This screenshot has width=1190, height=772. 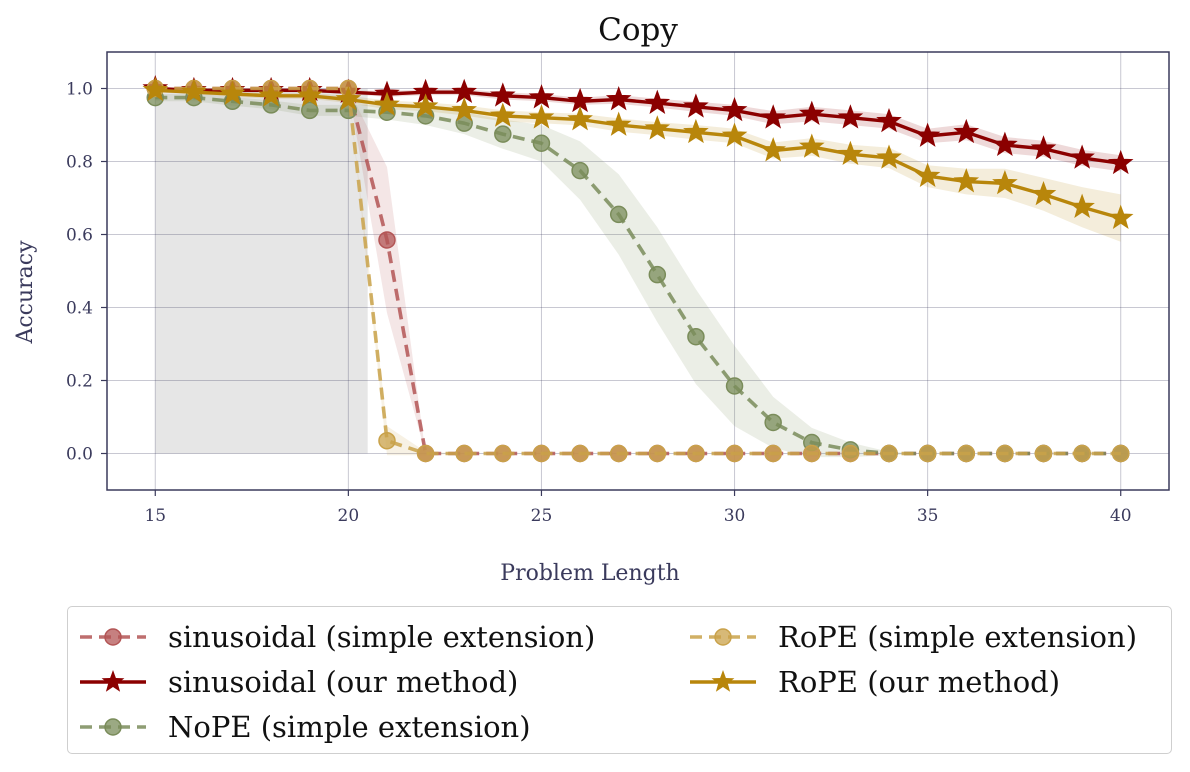 I want to click on legend-item-rope-simple: RoPE (simple extension), so click(x=912, y=637).